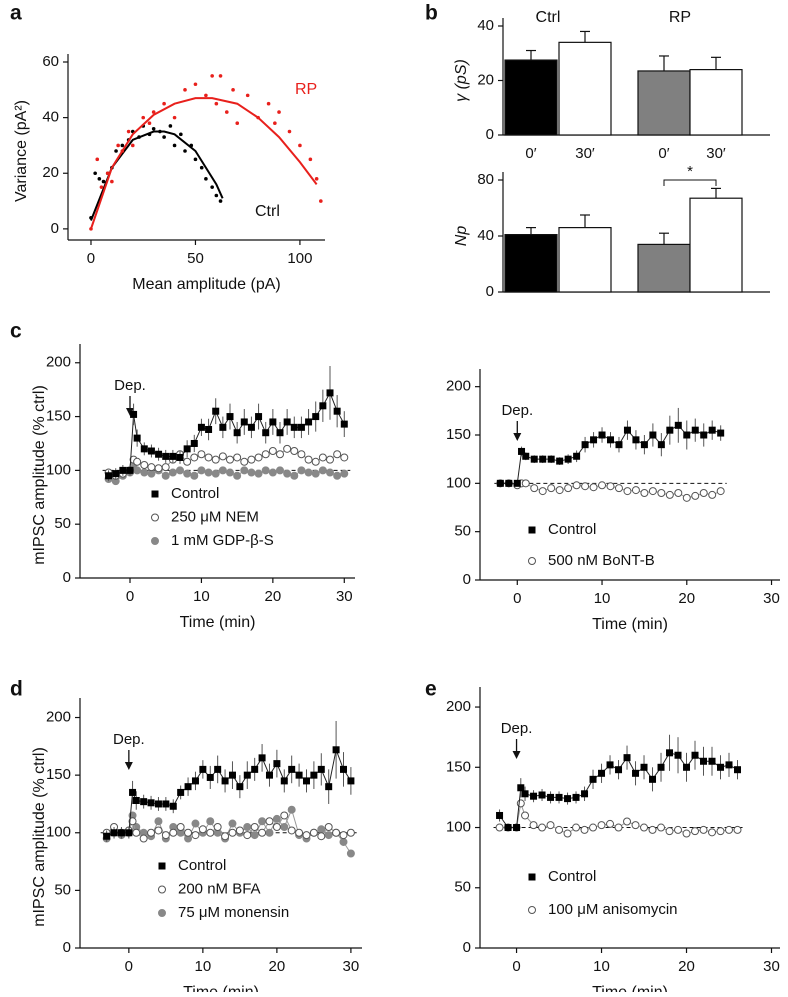 The image size is (788, 997). Describe the element at coordinates (62, 889) in the screenshot. I see `y-tick-label: 50` at that location.